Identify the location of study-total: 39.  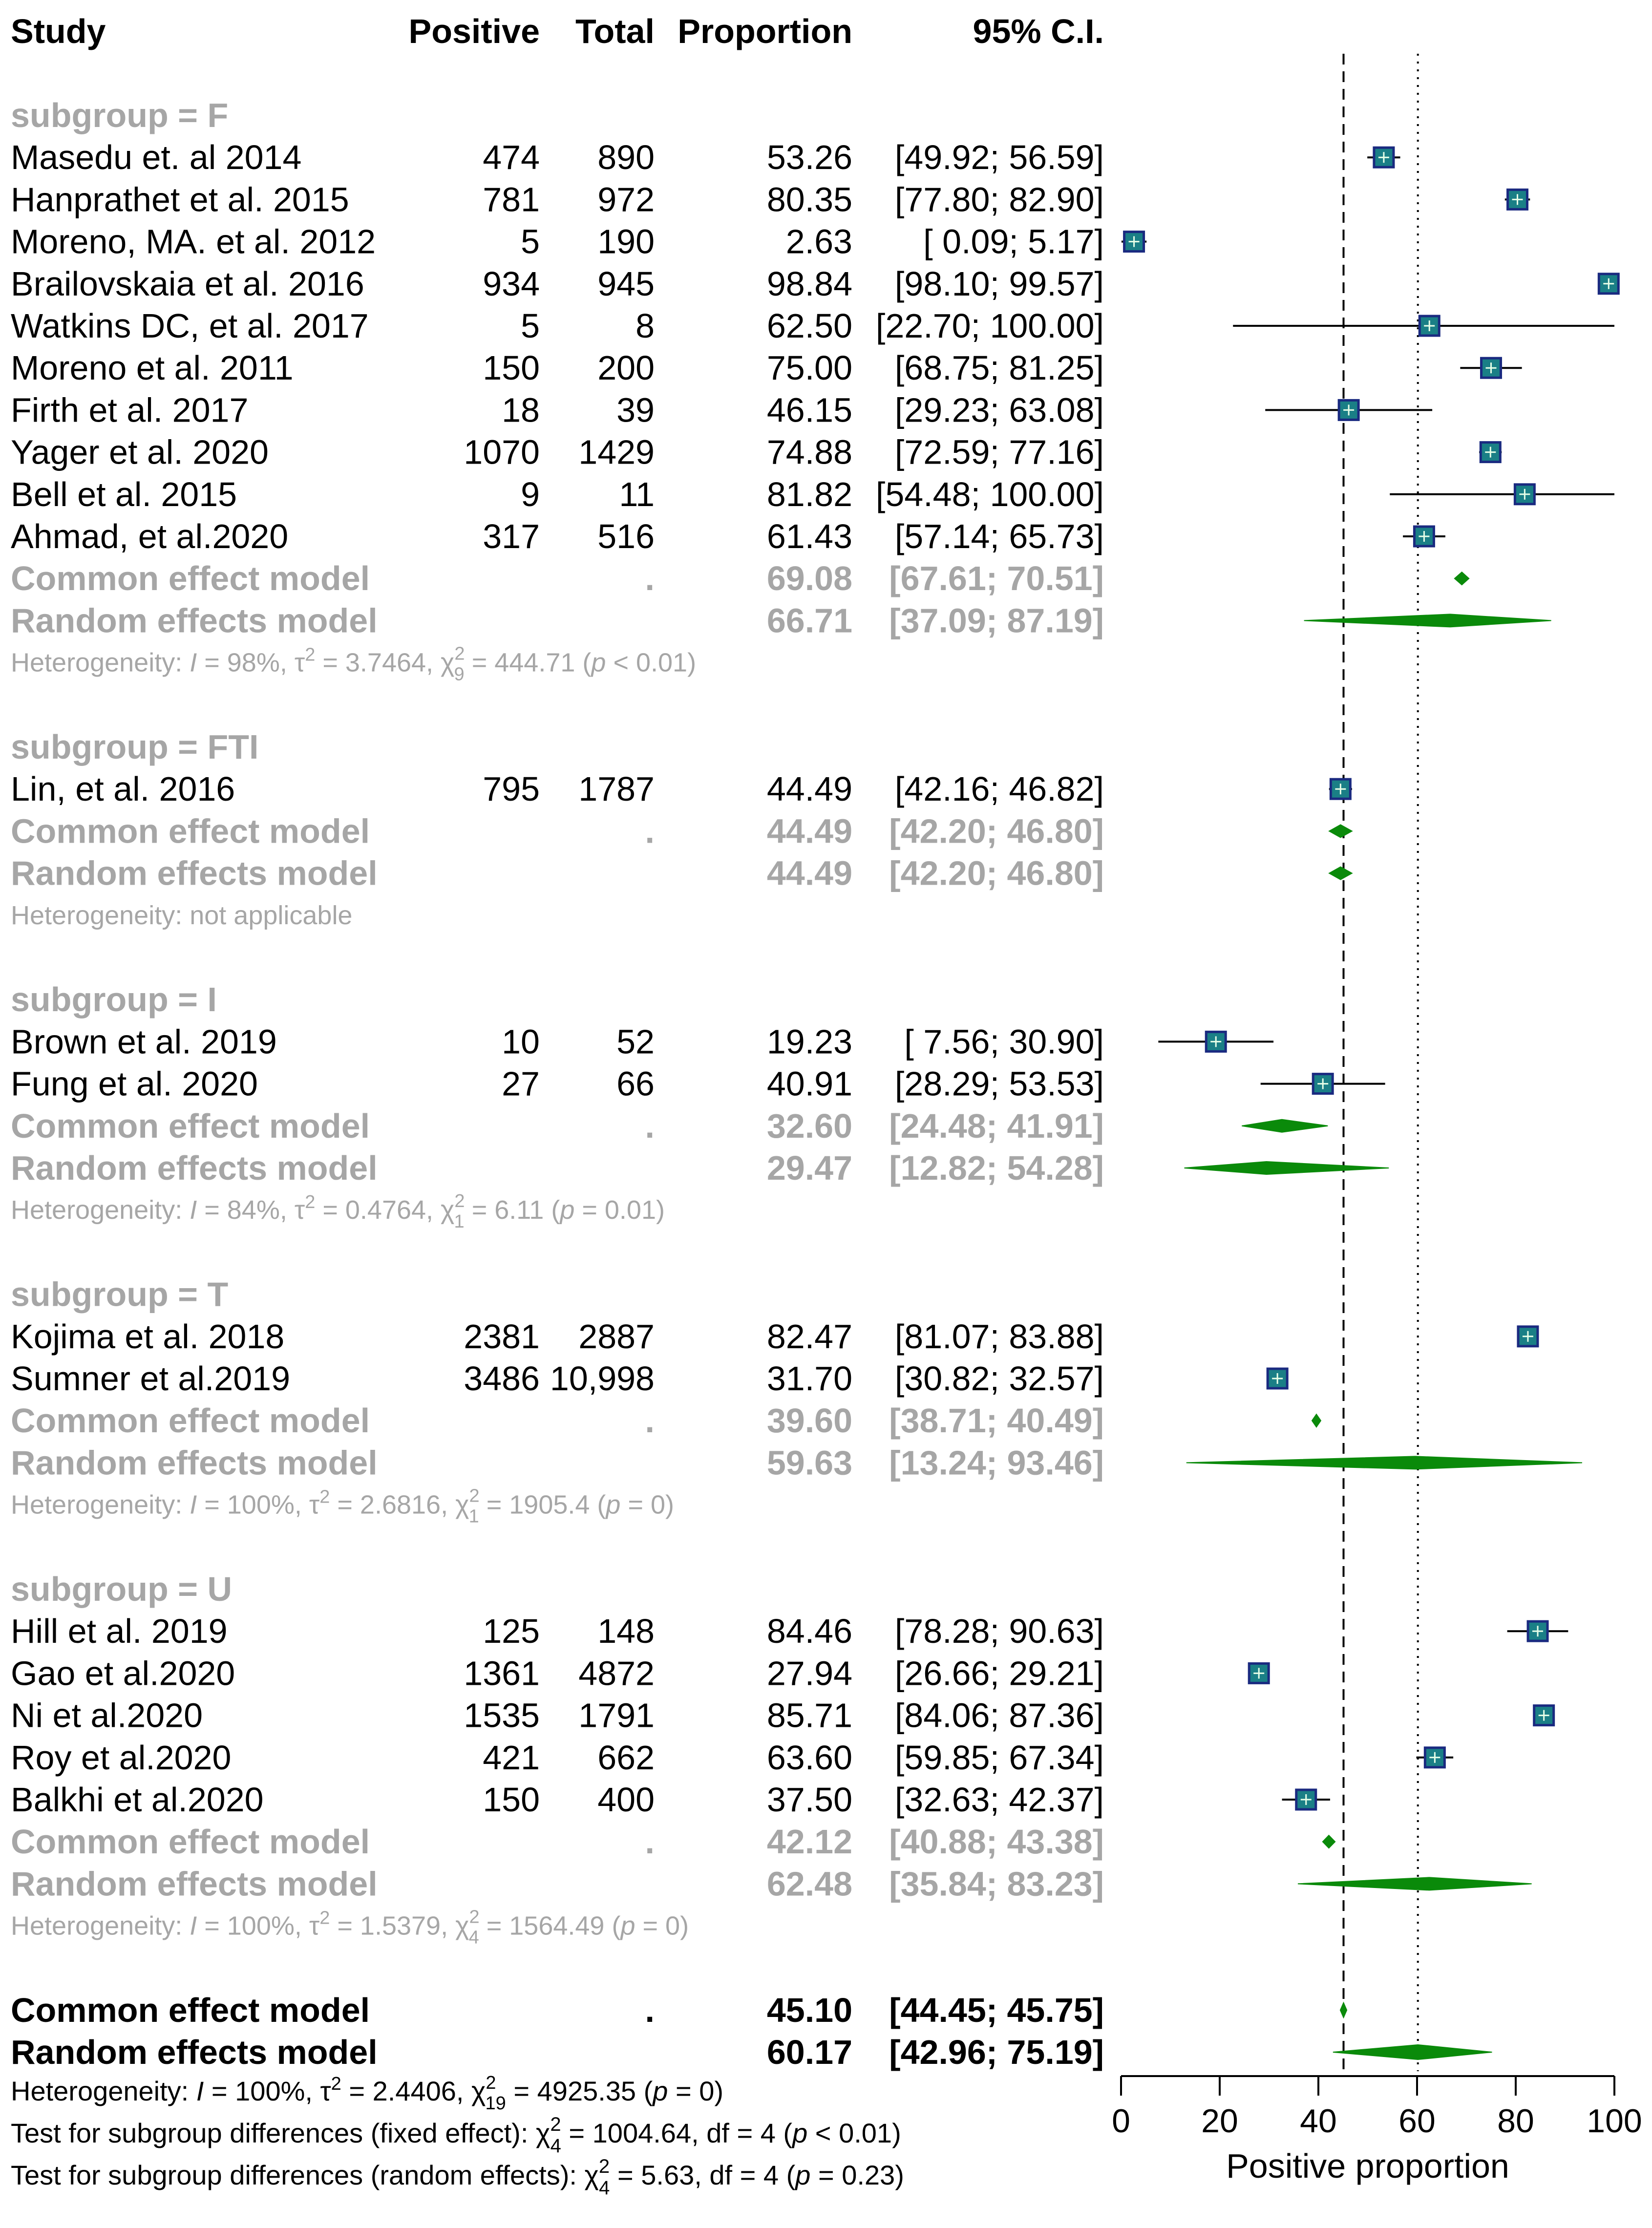
(635, 410).